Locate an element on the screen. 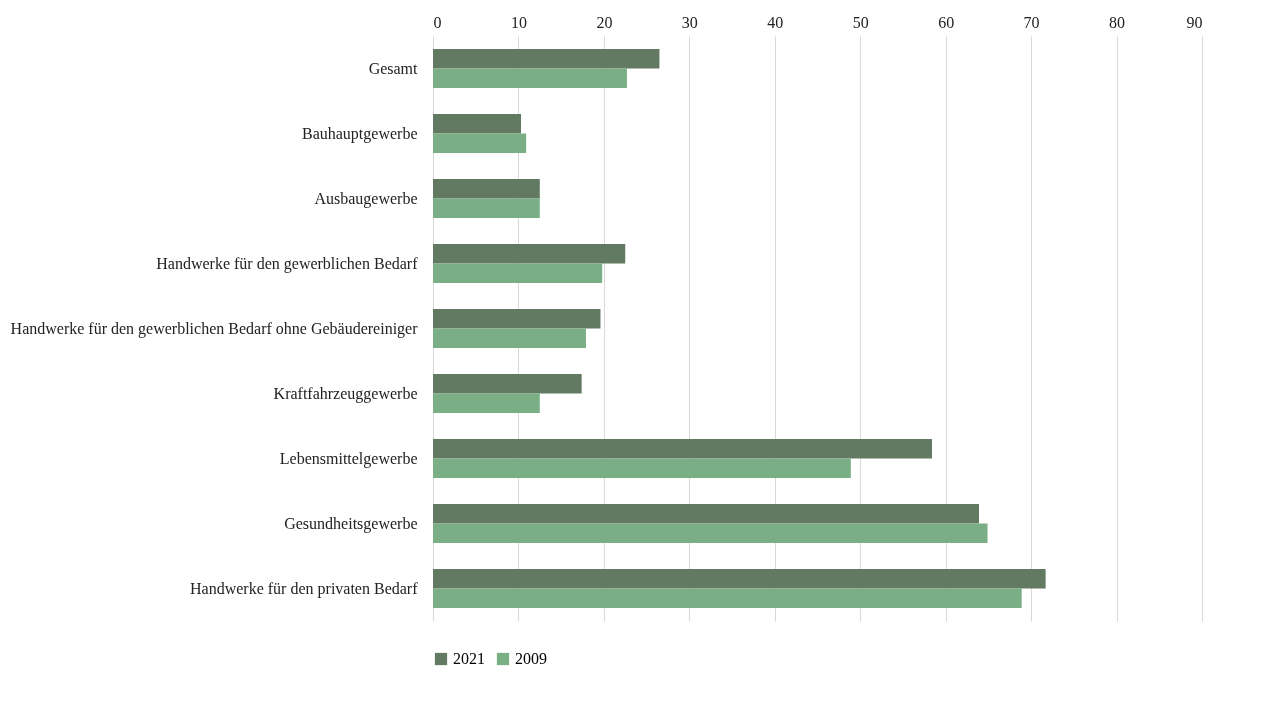 The image size is (1278, 707). y-tick-label: Lebensmittelgewerbe is located at coordinates (348, 458).